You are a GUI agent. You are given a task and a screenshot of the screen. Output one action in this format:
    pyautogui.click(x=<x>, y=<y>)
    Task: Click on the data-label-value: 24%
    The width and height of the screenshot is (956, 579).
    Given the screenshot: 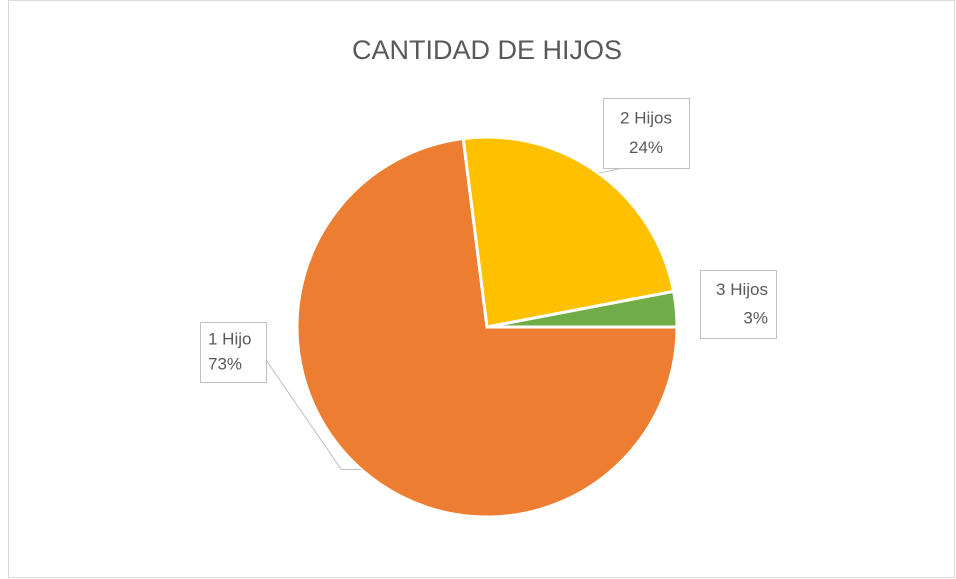 What is the action you would take?
    pyautogui.click(x=646, y=147)
    